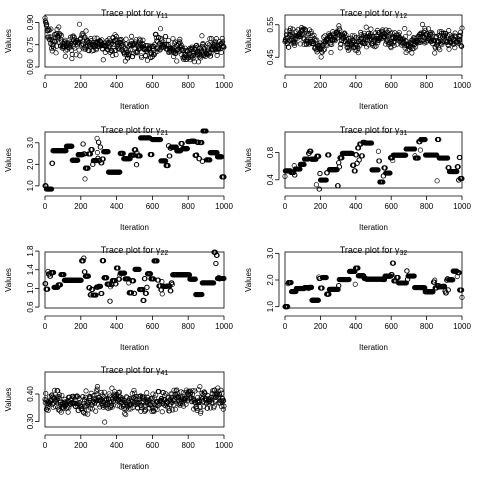  What do you see at coordinates (30, 44) in the screenshot?
I see `y-tick-label: 0.75` at bounding box center [30, 44].